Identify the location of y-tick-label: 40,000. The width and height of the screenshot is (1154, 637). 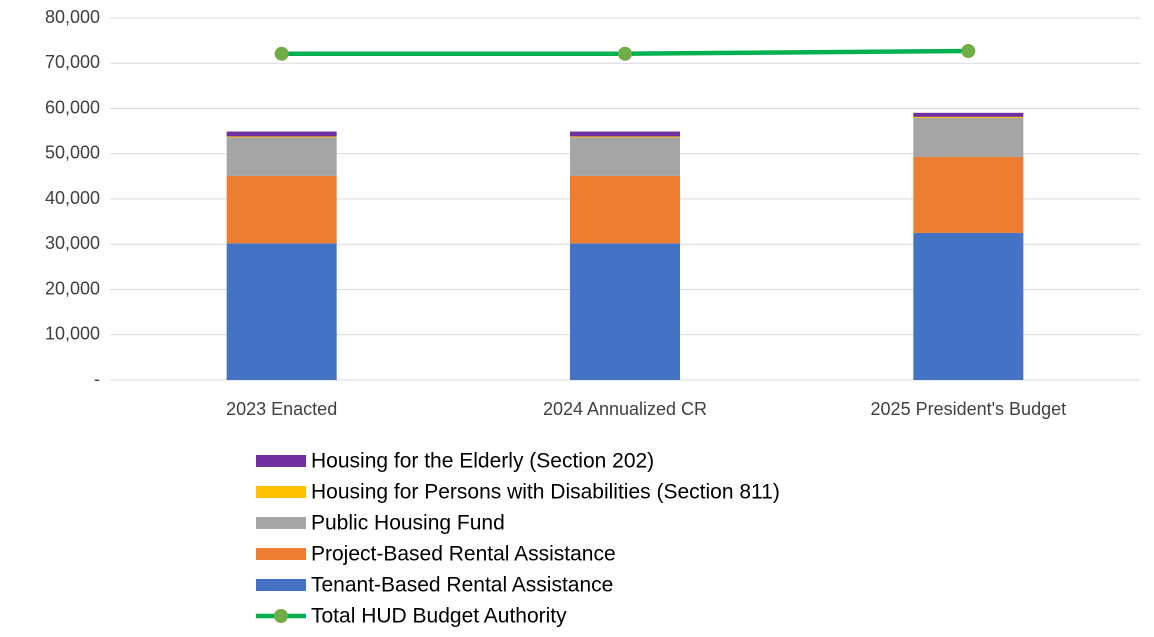
(72, 198).